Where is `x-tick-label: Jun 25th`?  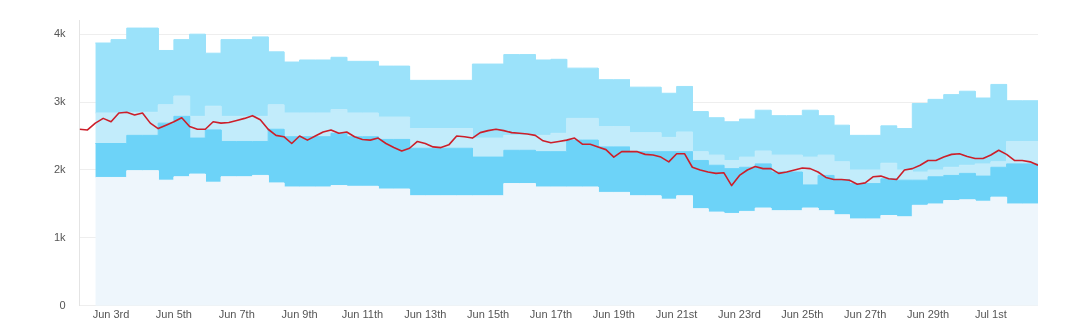 x-tick-label: Jun 25th is located at coordinates (802, 314).